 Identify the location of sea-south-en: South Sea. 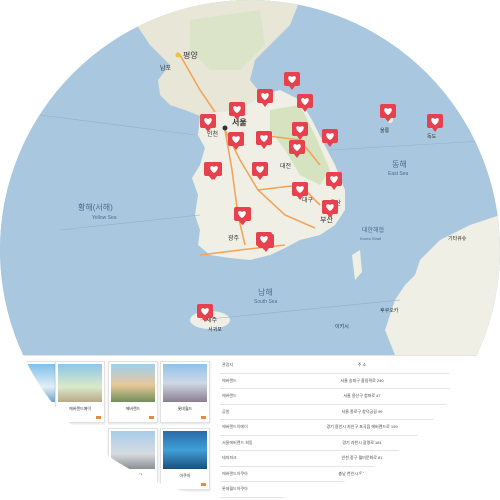
(266, 302).